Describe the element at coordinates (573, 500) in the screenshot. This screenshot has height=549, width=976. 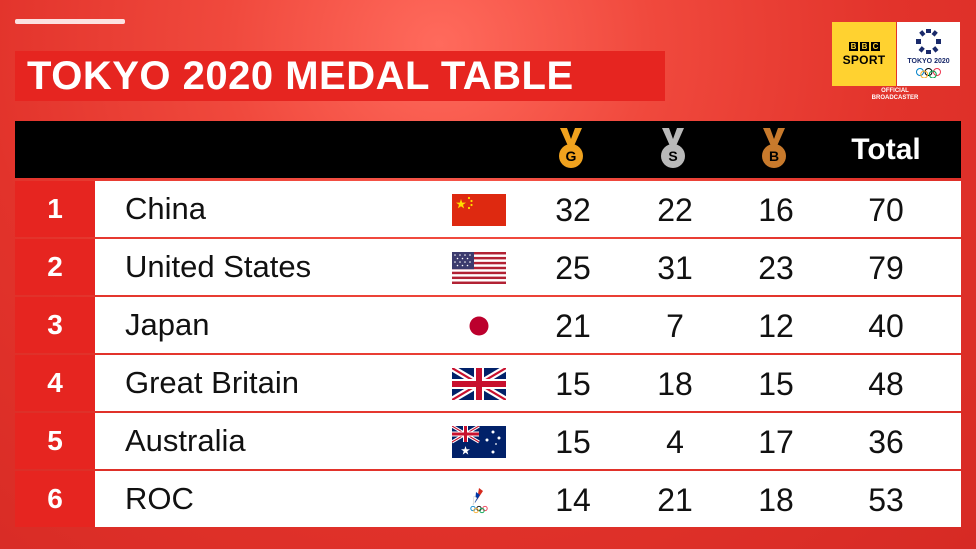
I see `gold-count: 14` at that location.